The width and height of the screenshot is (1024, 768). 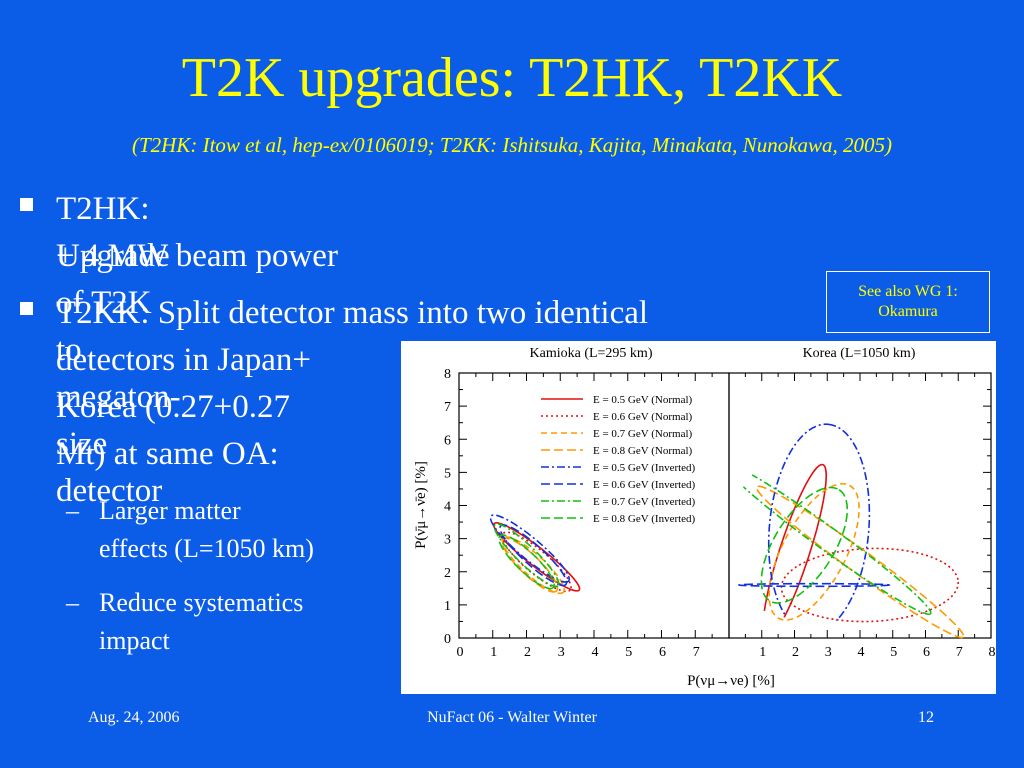 I want to click on x-axis-label: P(νμ→νe) [%], so click(x=731, y=681).